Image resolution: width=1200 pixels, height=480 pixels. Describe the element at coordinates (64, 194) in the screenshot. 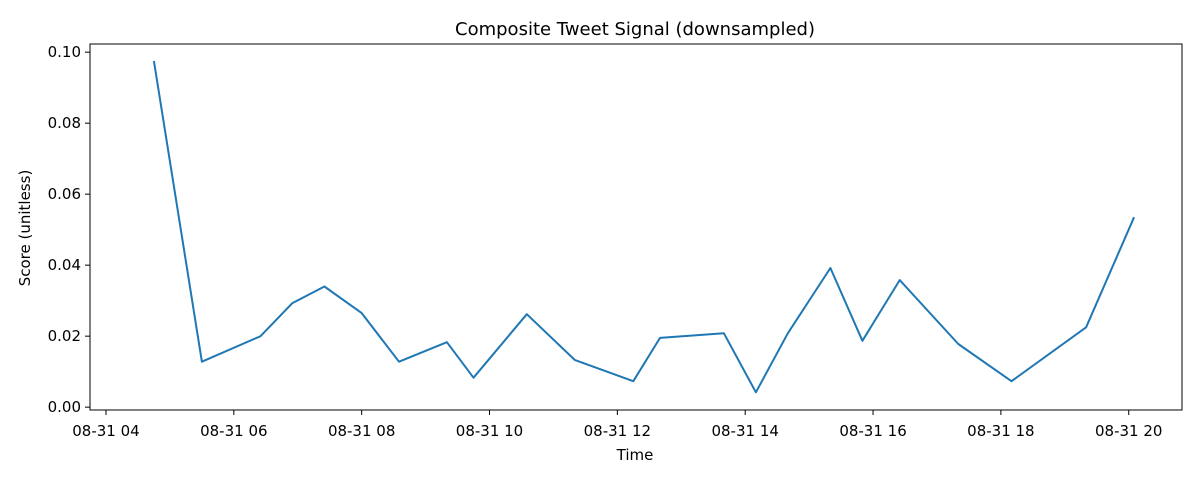

I see `y-tick-label: 0.06` at that location.